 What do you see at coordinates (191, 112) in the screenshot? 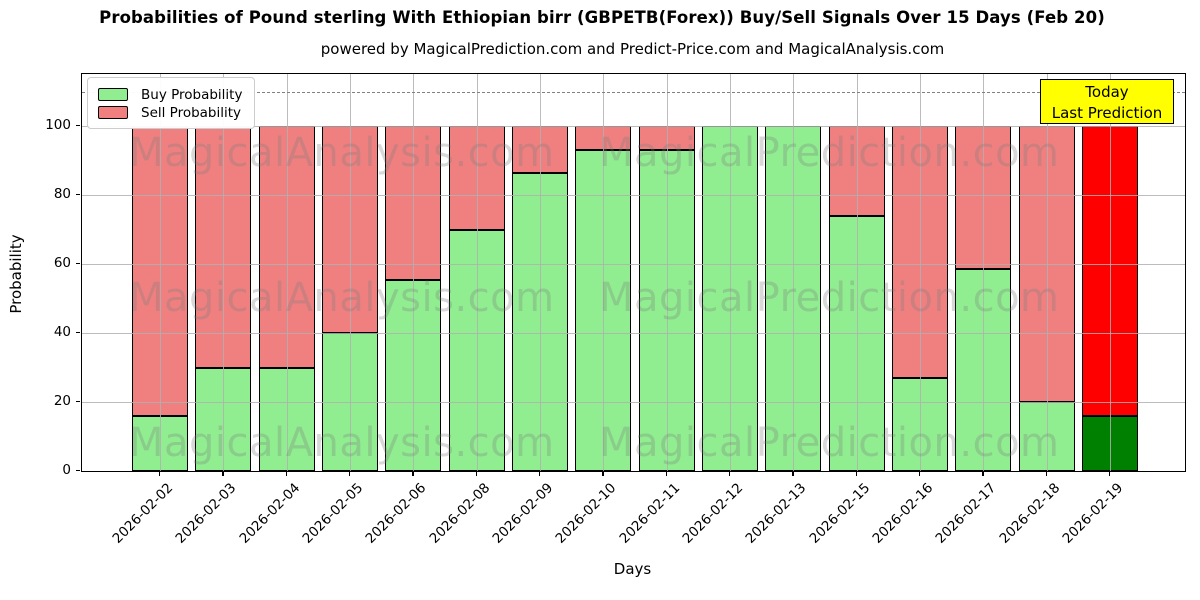
I see `legend-label-sell: Sell Probability` at bounding box center [191, 112].